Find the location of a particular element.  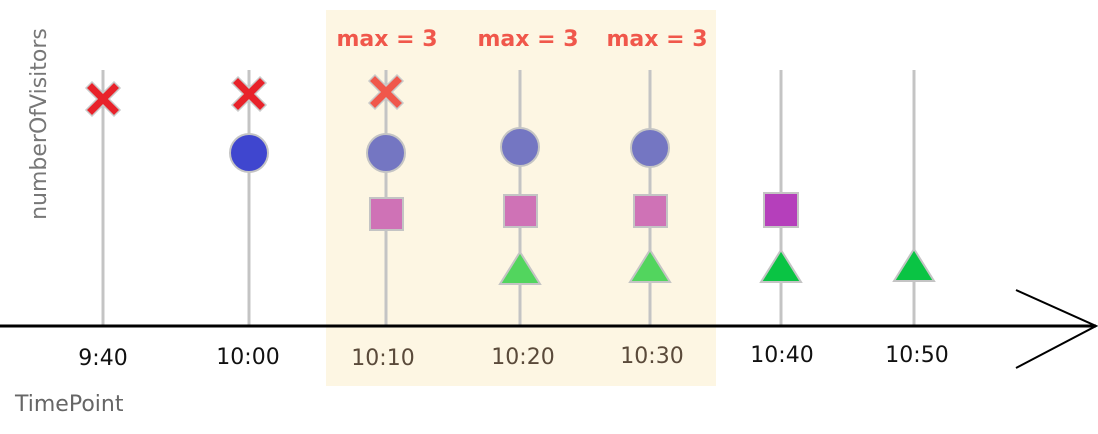

time-label-1040: 10:40 is located at coordinates (781, 355).